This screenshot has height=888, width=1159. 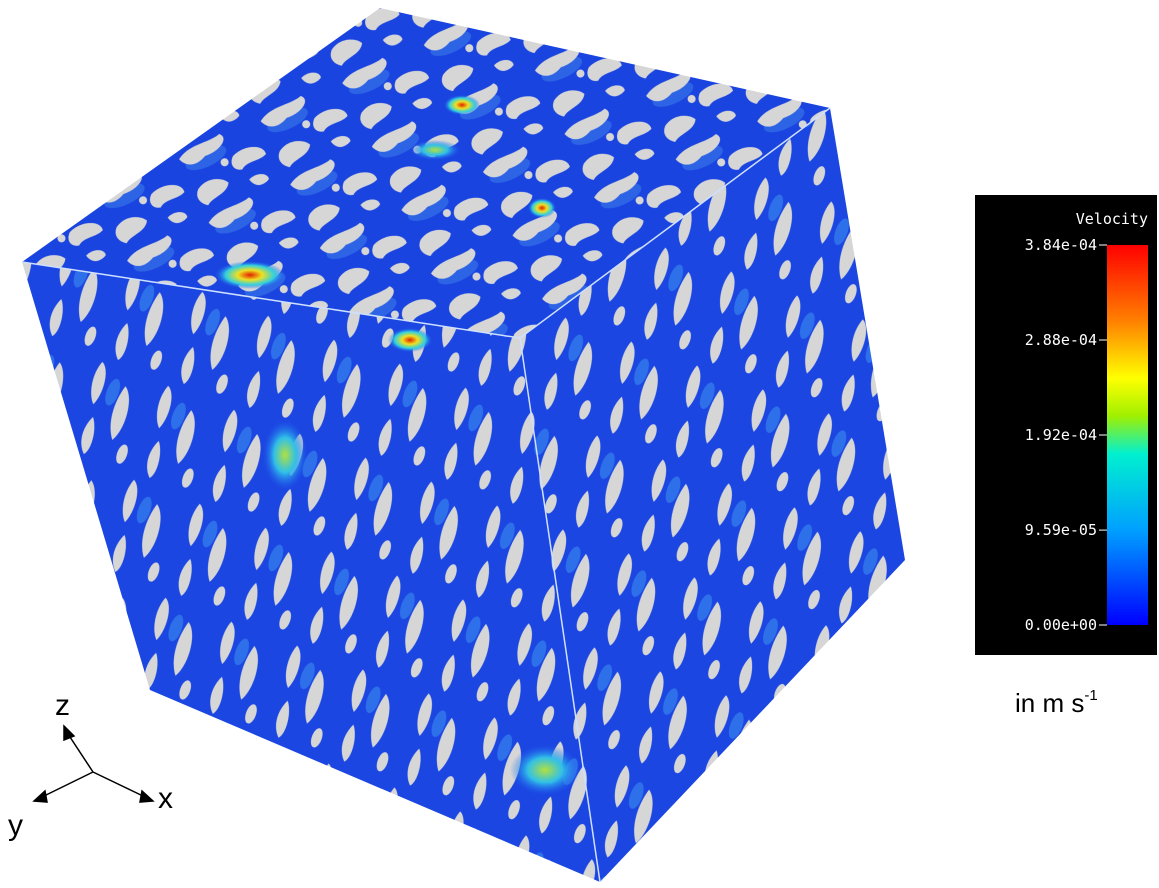 I want to click on axes-triad, so click(x=93, y=763).